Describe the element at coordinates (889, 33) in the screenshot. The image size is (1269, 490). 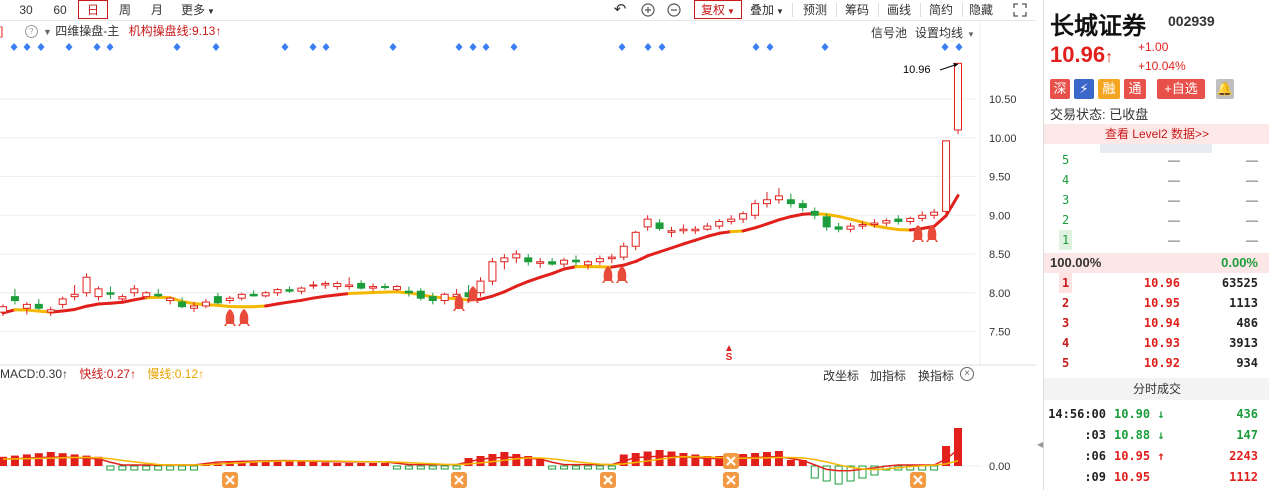
I see `signal-pool-button: 信号池` at that location.